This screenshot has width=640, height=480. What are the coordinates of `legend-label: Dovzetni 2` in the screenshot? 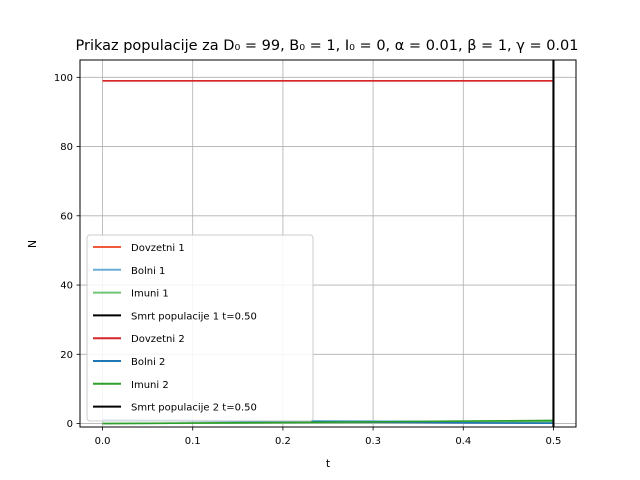 It's located at (158, 339).